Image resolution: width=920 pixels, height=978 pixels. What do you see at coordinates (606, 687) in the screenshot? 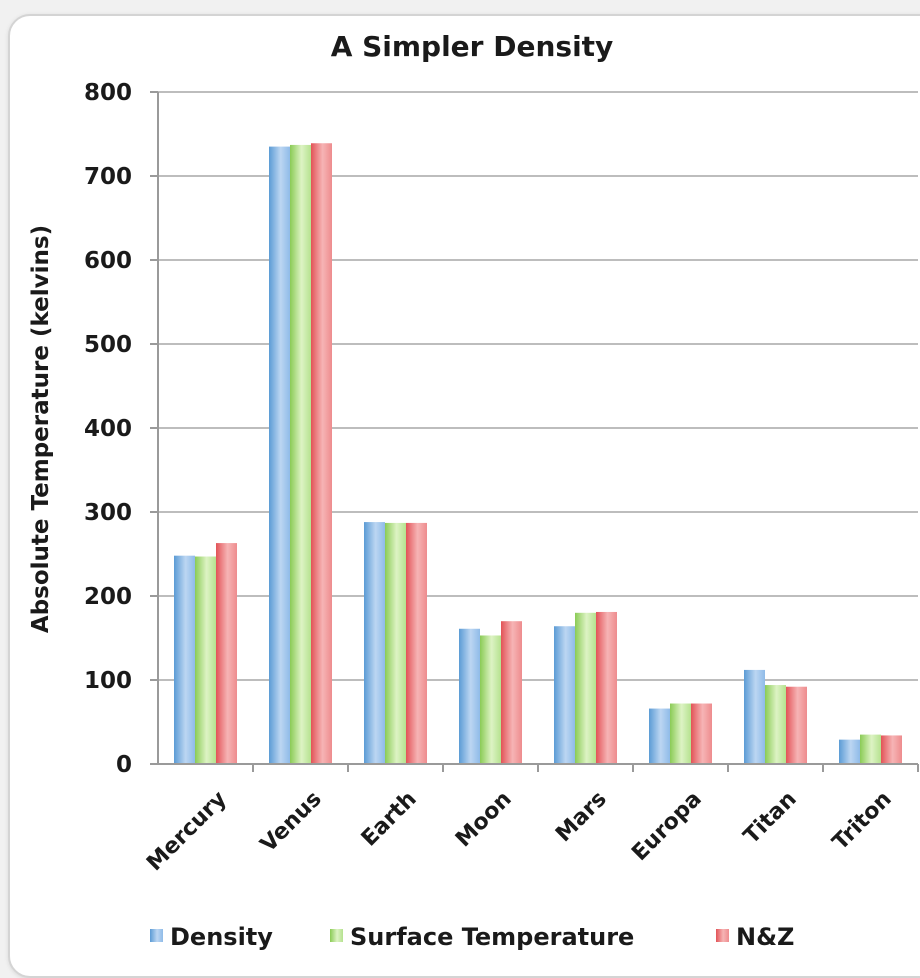
I see `bar-nz-mars` at bounding box center [606, 687].